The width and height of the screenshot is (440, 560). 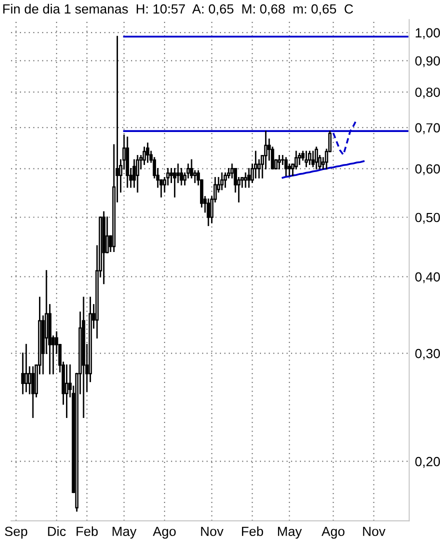 I want to click on y-tick-label: 0,80, so click(x=427, y=93).